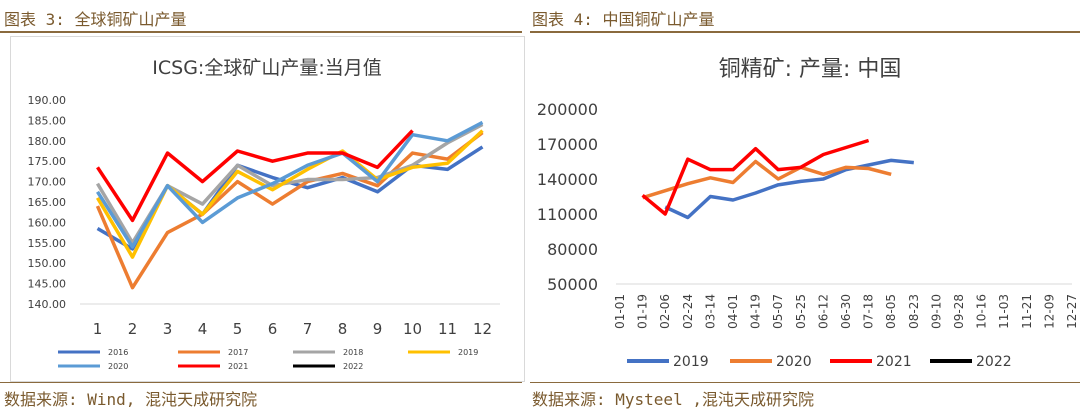 This screenshot has width=1080, height=413. Describe the element at coordinates (47, 222) in the screenshot. I see `left-y-tick-label: 160.00` at that location.